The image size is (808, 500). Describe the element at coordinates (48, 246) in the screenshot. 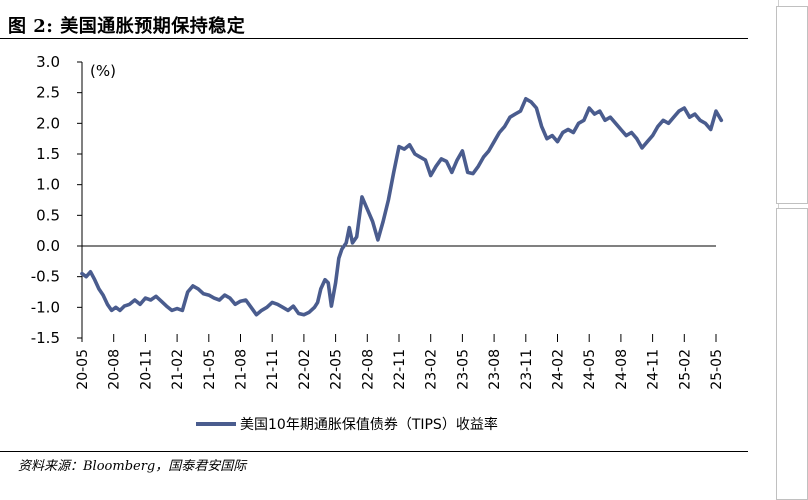

I see `y-tick-label: 0.0` at that location.